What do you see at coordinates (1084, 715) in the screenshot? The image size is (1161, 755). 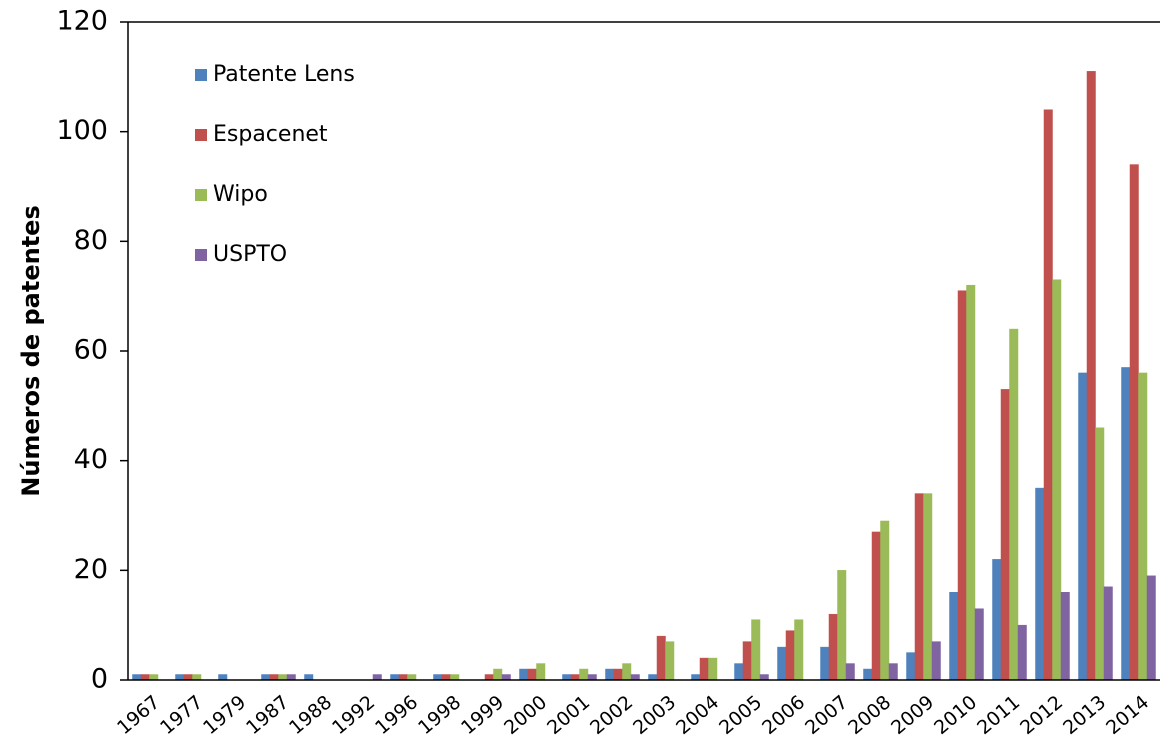 I see `x-tick-label: 2013` at bounding box center [1084, 715].